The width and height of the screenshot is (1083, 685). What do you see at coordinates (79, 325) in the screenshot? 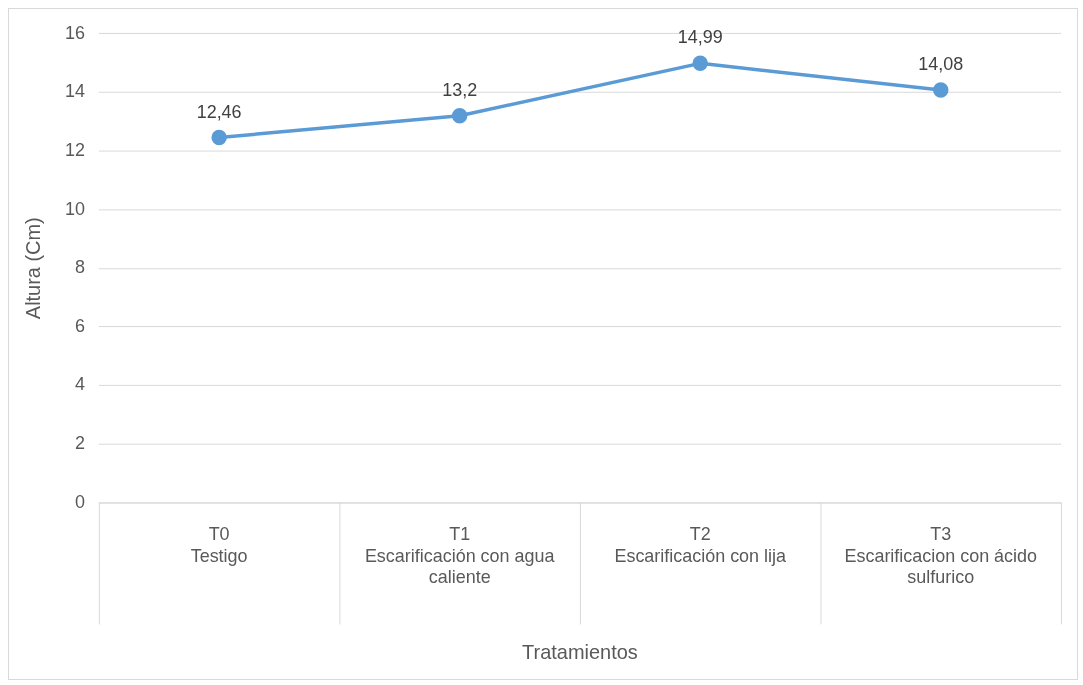
I see `y-tick-label: 6` at bounding box center [79, 325].